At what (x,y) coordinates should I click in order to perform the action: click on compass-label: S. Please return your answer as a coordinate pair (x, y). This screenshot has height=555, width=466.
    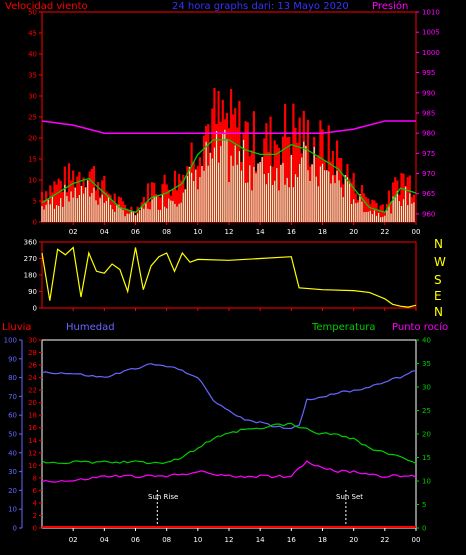
    Looking at the image, I should click on (438, 280).